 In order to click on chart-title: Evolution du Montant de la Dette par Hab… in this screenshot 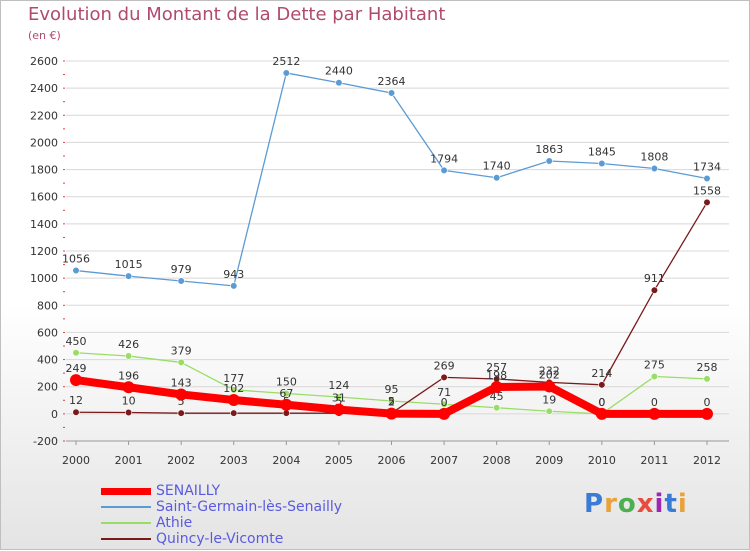, I will do `click(237, 14)`.